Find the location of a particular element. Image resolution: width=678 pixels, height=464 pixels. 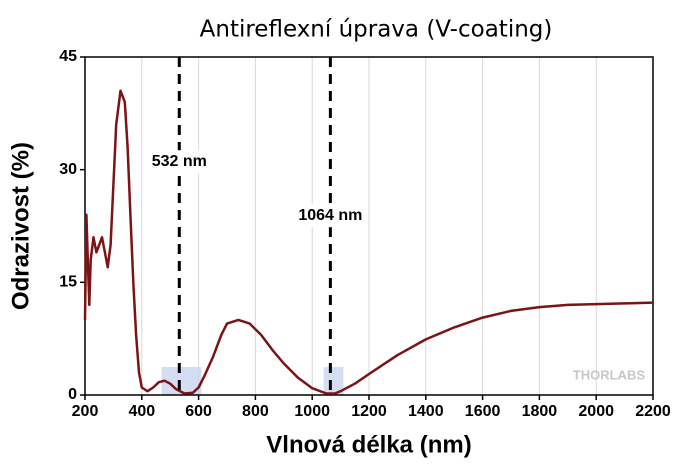

watermark: THORLABS is located at coordinates (609, 374).